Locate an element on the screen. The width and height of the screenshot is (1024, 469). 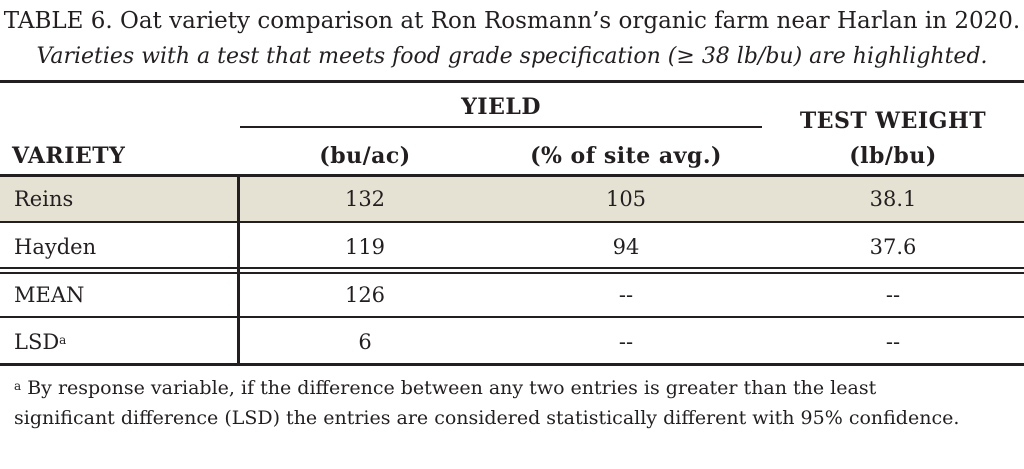
table-row-test-weight: 38.1 is located at coordinates (893, 199).